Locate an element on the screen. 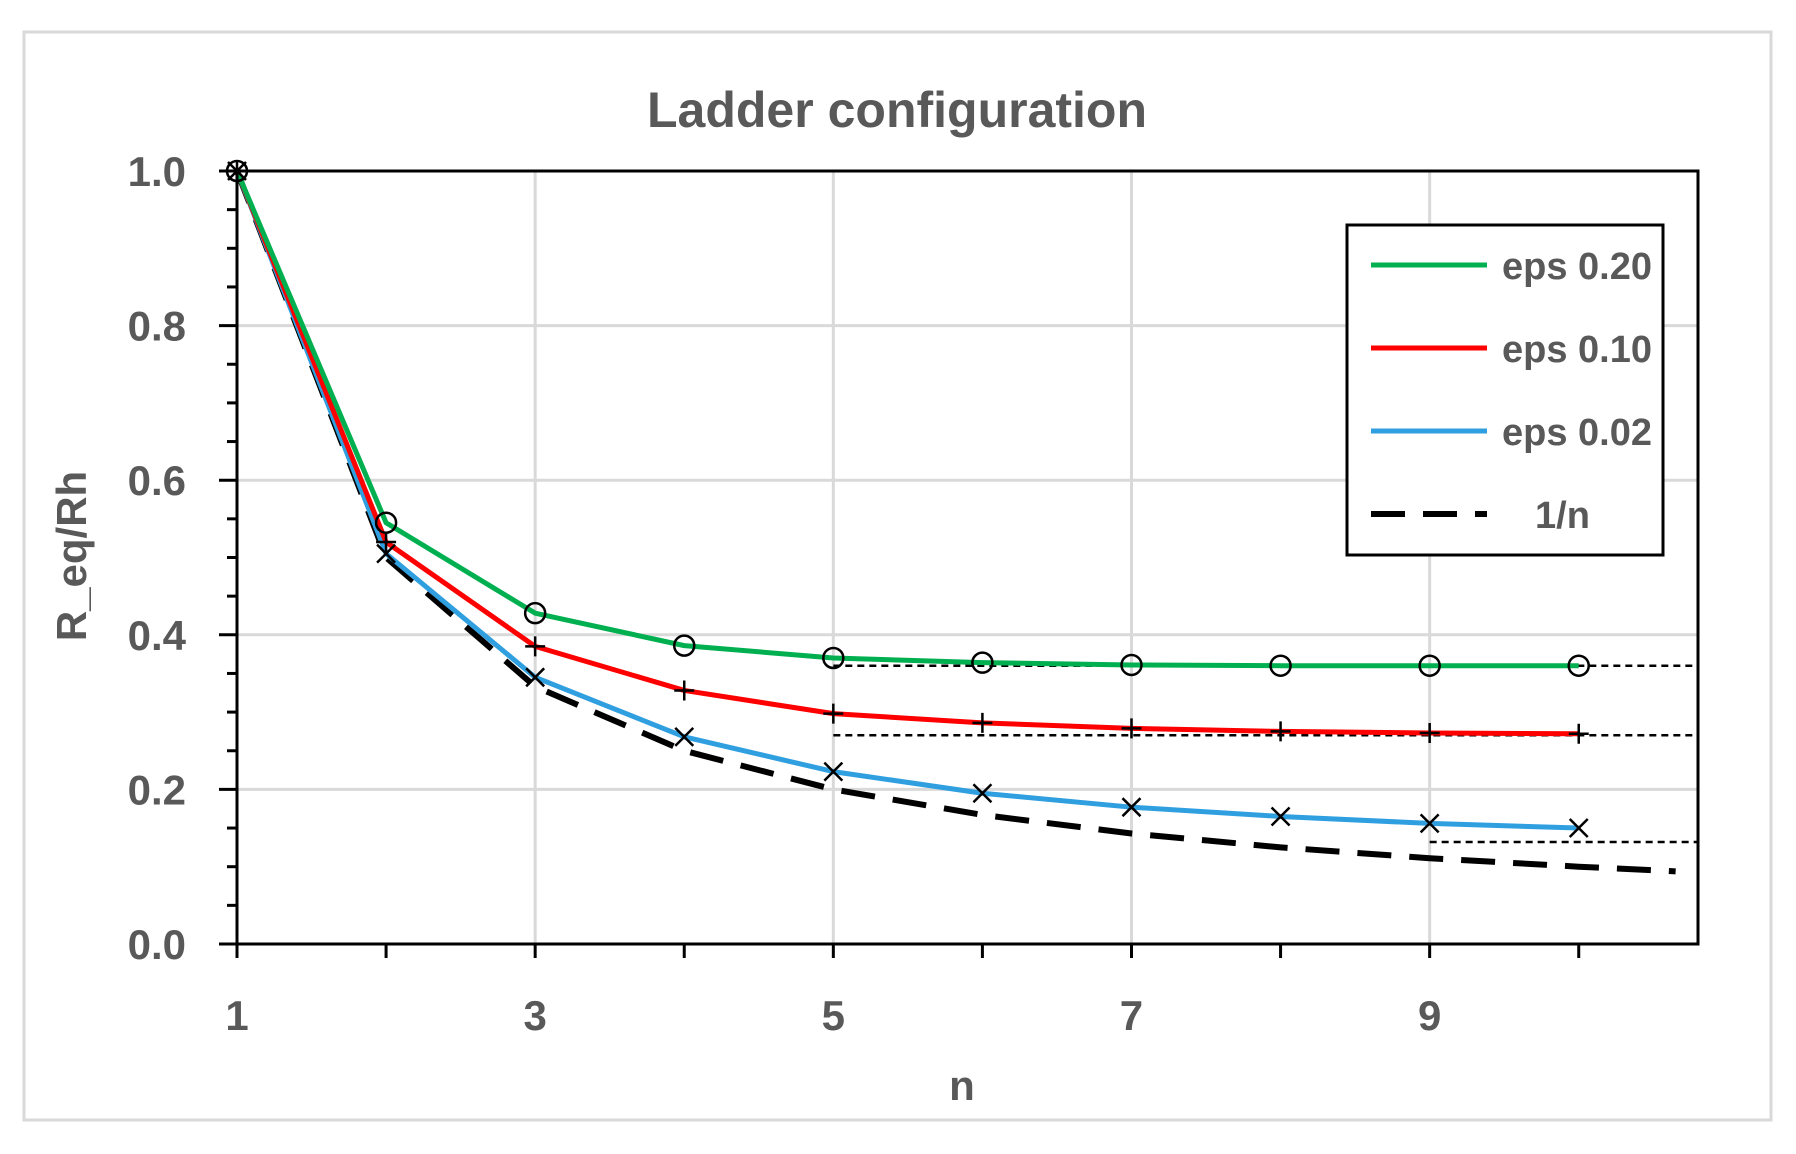  legend-box is located at coordinates (1505, 390).